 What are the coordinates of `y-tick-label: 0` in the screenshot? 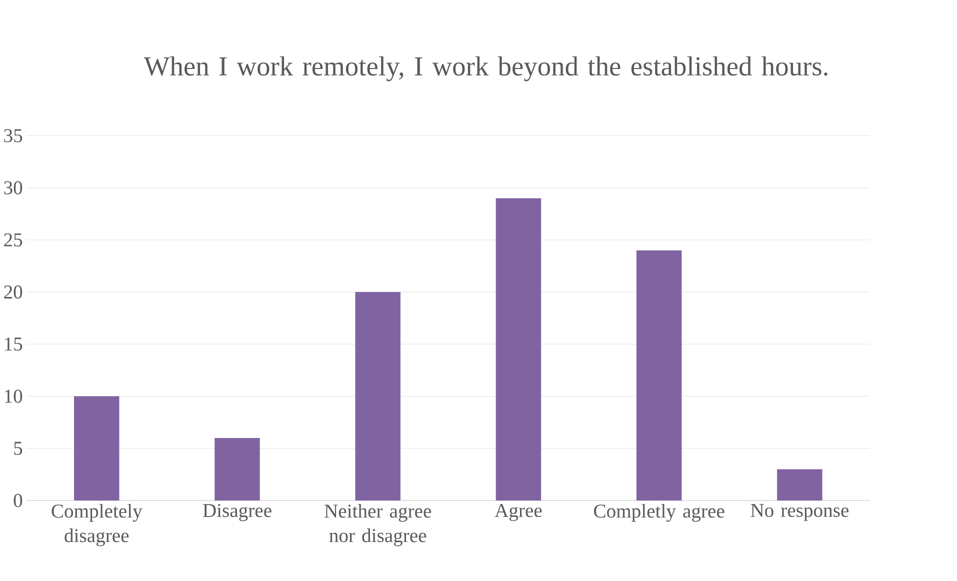 It's located at (18, 501).